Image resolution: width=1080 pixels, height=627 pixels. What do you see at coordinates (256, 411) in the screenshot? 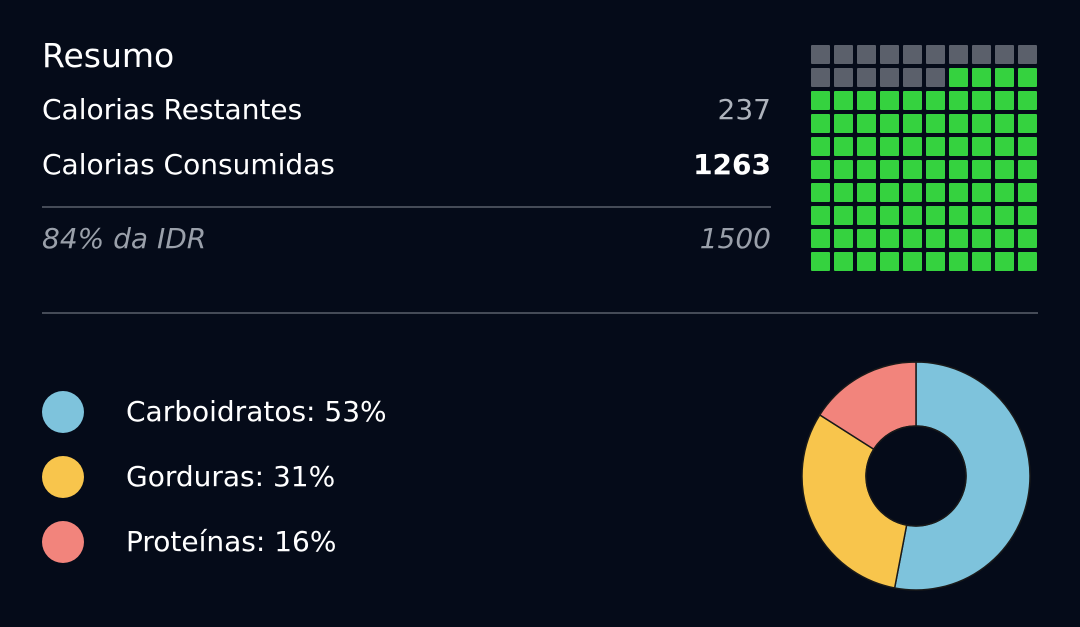
I see `carbs-label: Carboidratos: 53%` at bounding box center [256, 411].